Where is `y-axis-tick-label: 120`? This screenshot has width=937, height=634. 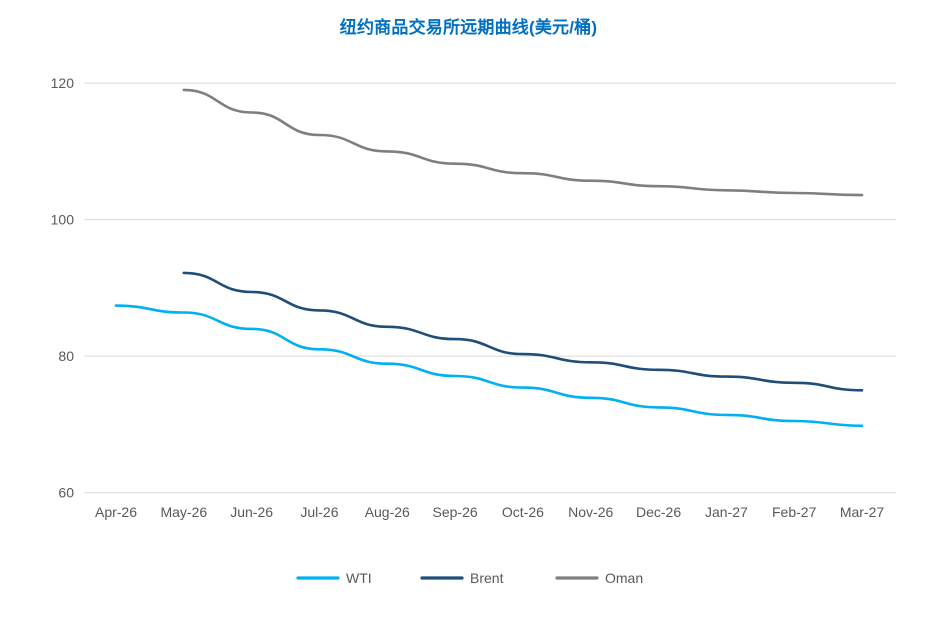 y-axis-tick-label: 120 is located at coordinates (63, 83).